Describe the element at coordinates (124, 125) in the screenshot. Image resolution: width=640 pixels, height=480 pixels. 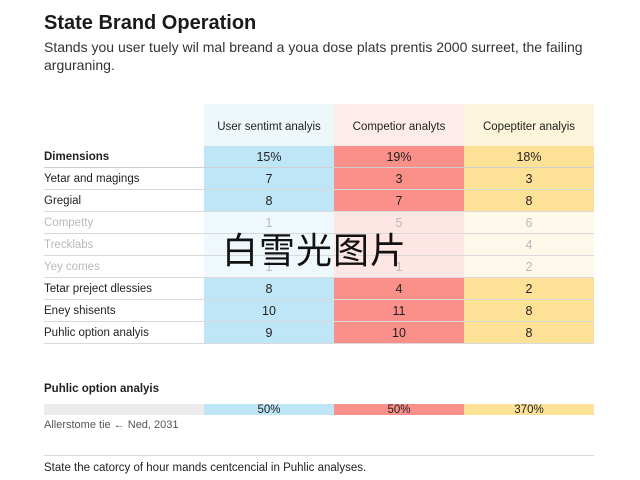
I see `header-spacer` at that location.